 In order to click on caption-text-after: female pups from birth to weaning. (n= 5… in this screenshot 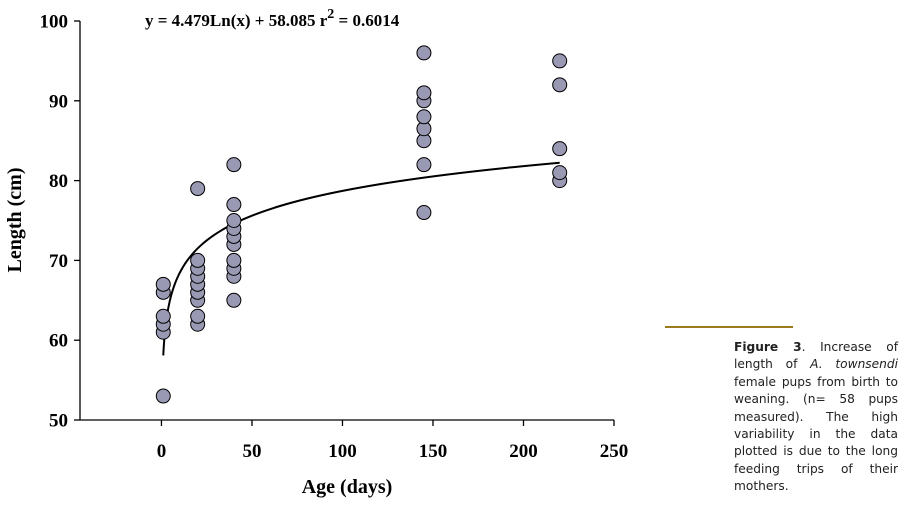, I will do `click(816, 434)`.